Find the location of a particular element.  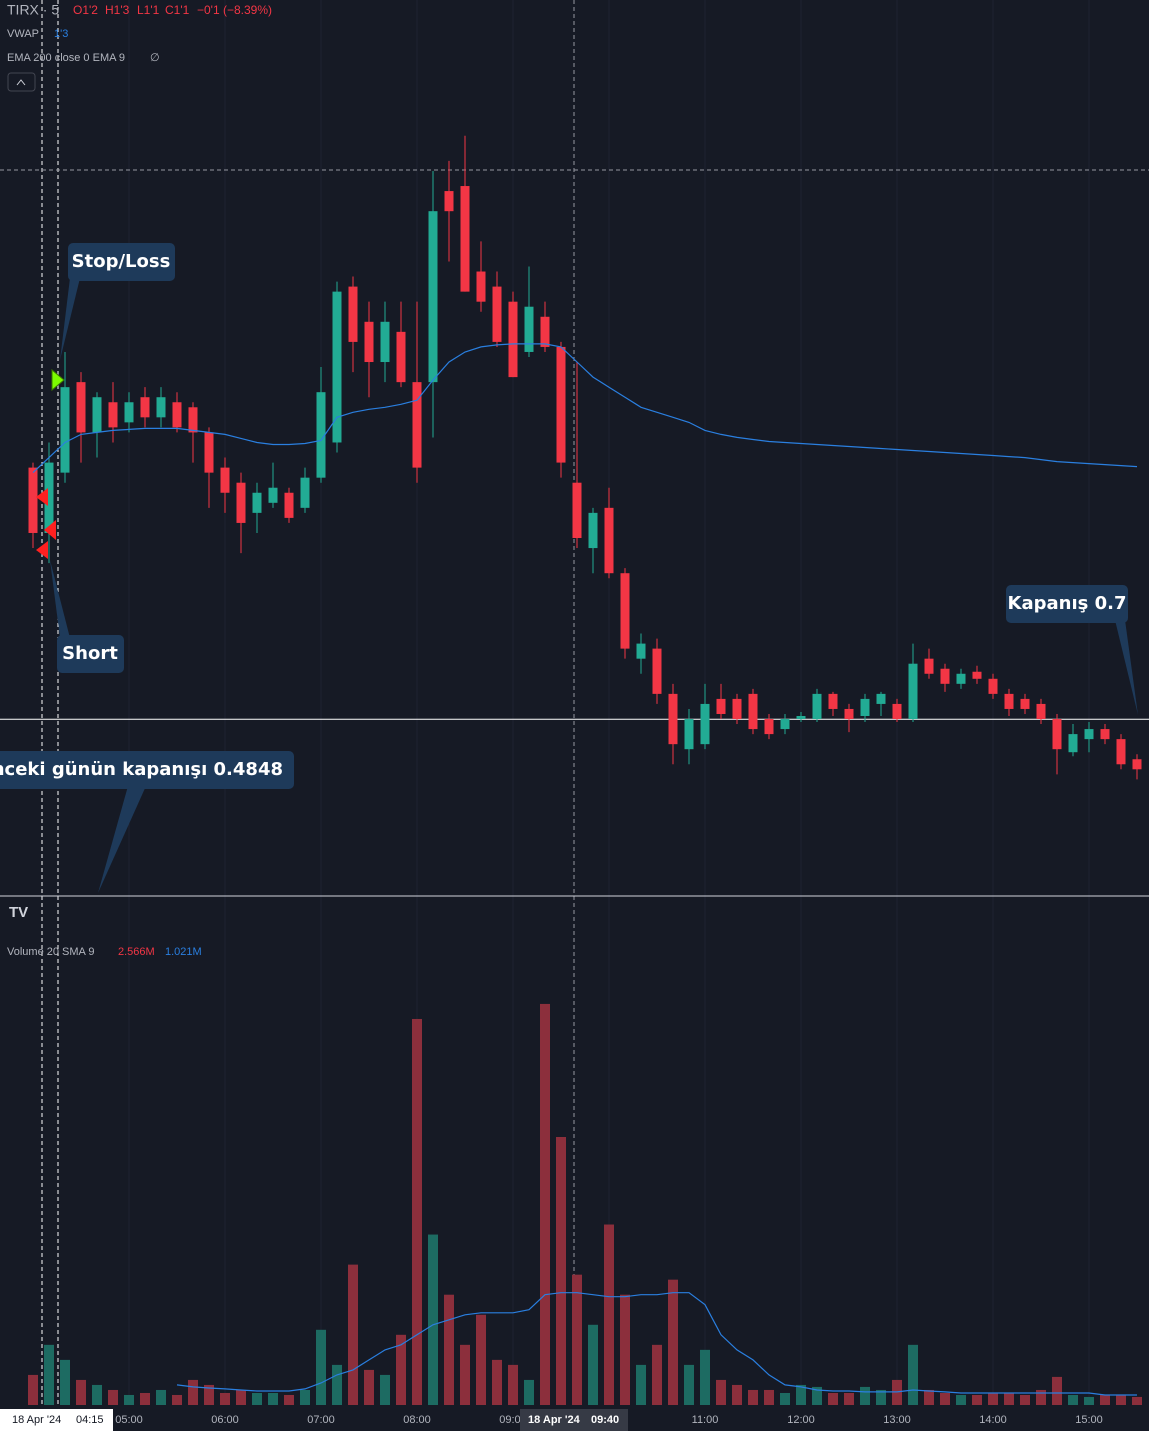

crosshair-time: 09:40 is located at coordinates (605, 1420).